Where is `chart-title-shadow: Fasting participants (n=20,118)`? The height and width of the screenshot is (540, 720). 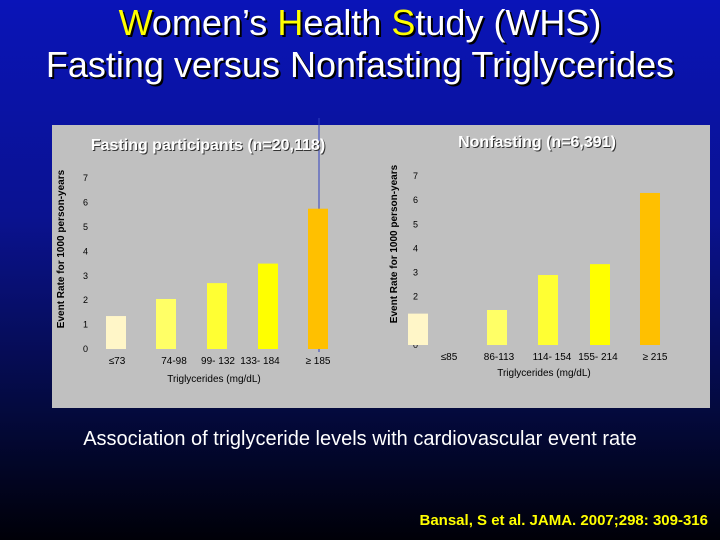
chart-title-shadow: Fasting participants (n=20,118) is located at coordinates (209, 146).